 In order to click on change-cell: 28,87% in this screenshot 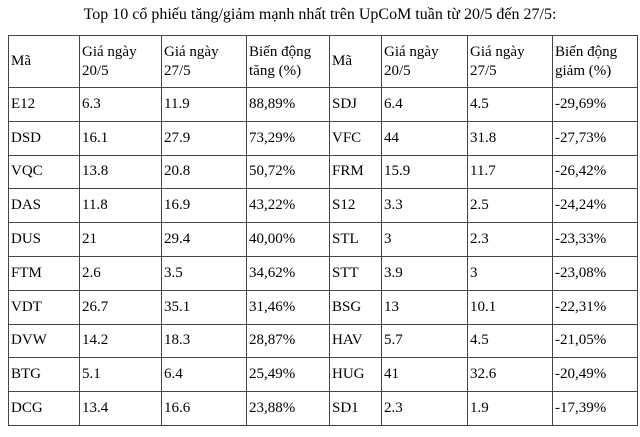, I will do `click(288, 341)`.